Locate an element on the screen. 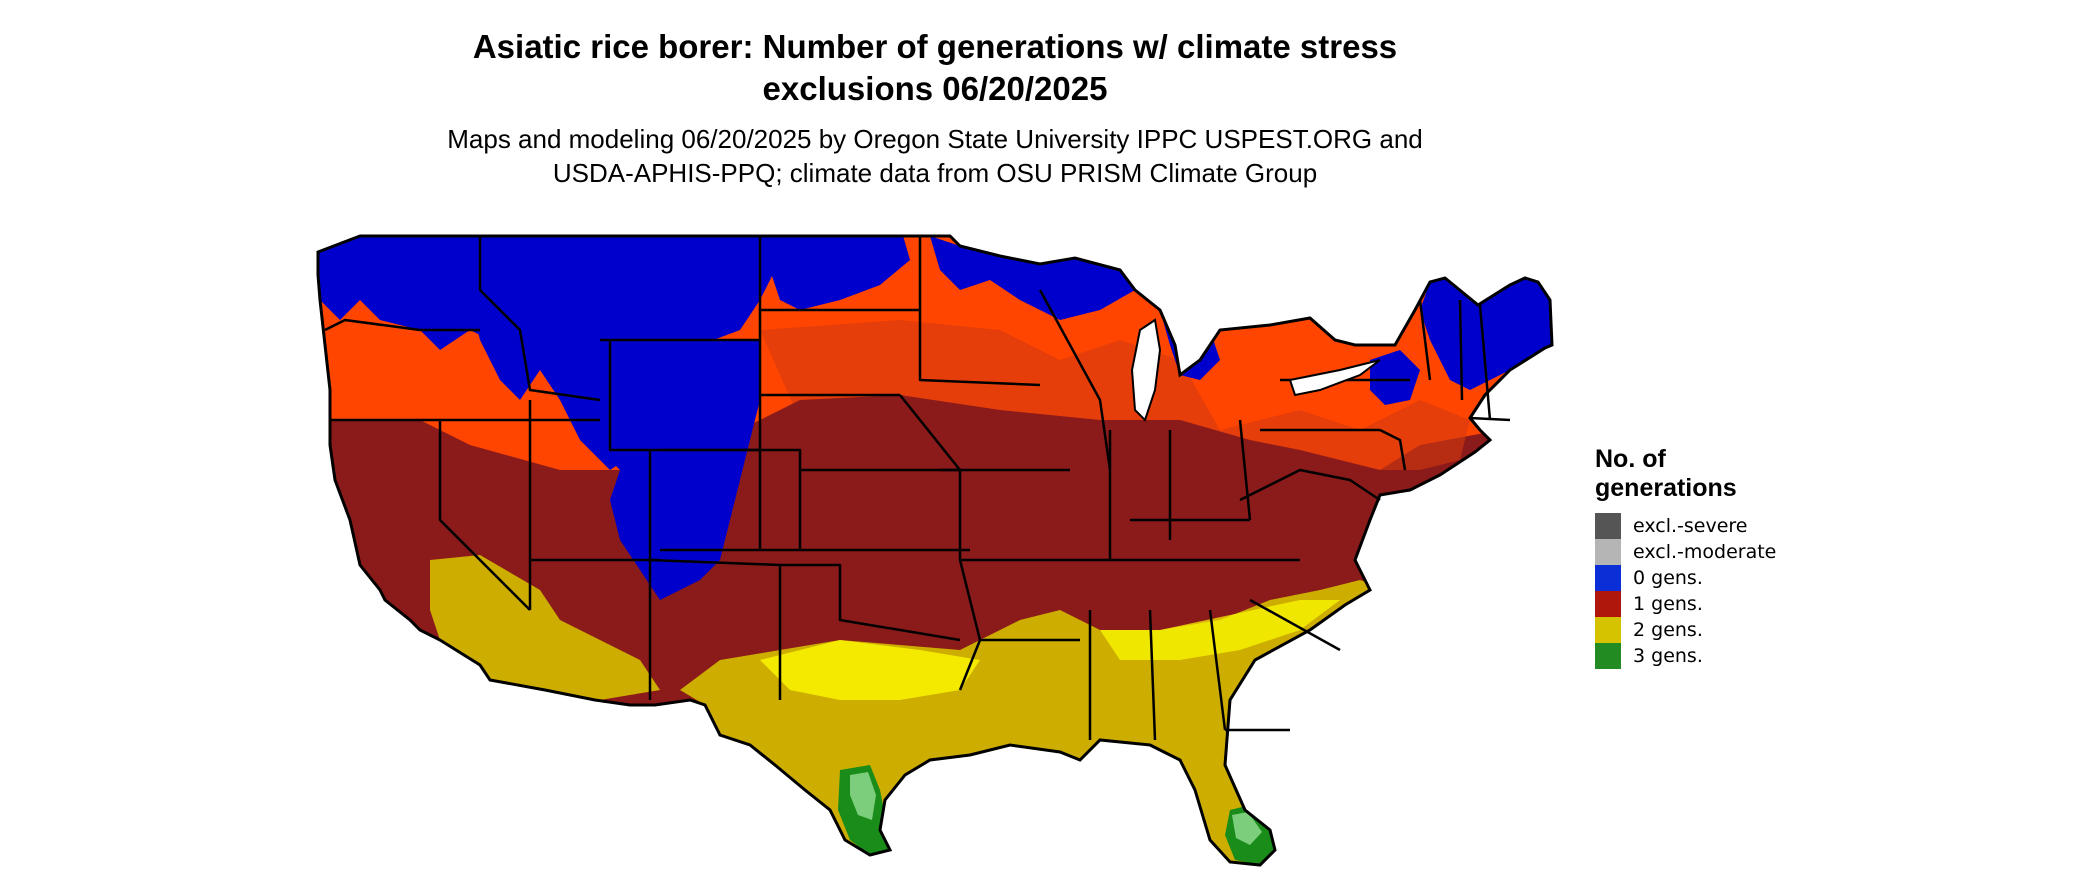  legend-item: excl.-severe is located at coordinates (1745, 526).